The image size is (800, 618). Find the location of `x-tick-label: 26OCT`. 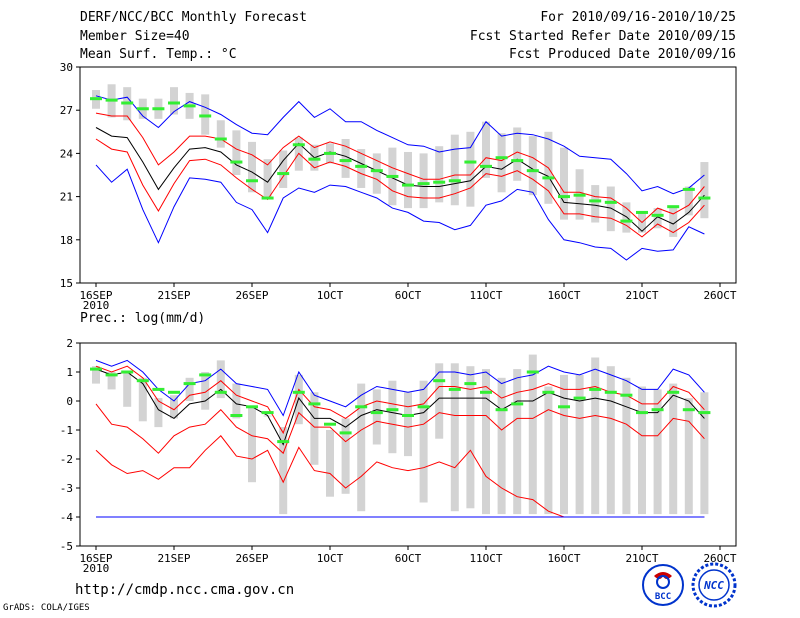

x-tick-label: 26OCT is located at coordinates (719, 558).